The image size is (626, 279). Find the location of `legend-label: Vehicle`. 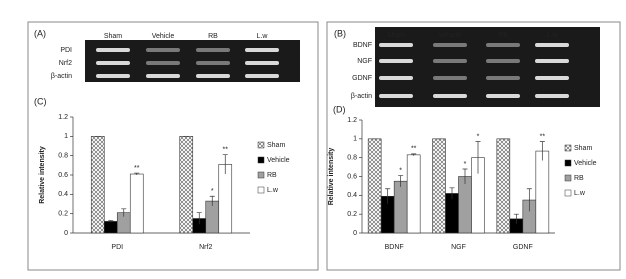

legend-label: Vehicle is located at coordinates (278, 160).